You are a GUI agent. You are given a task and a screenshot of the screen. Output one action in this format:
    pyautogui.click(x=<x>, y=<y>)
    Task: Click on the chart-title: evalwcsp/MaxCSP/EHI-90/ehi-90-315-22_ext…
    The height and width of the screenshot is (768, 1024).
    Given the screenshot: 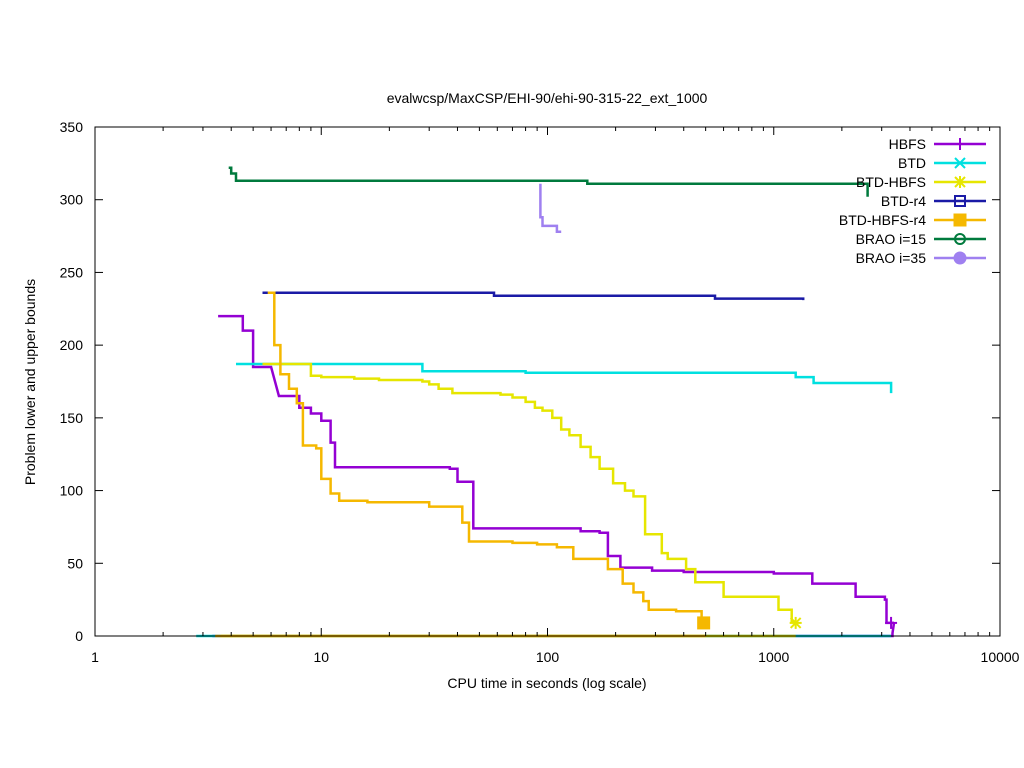 What is the action you would take?
    pyautogui.click(x=547, y=98)
    